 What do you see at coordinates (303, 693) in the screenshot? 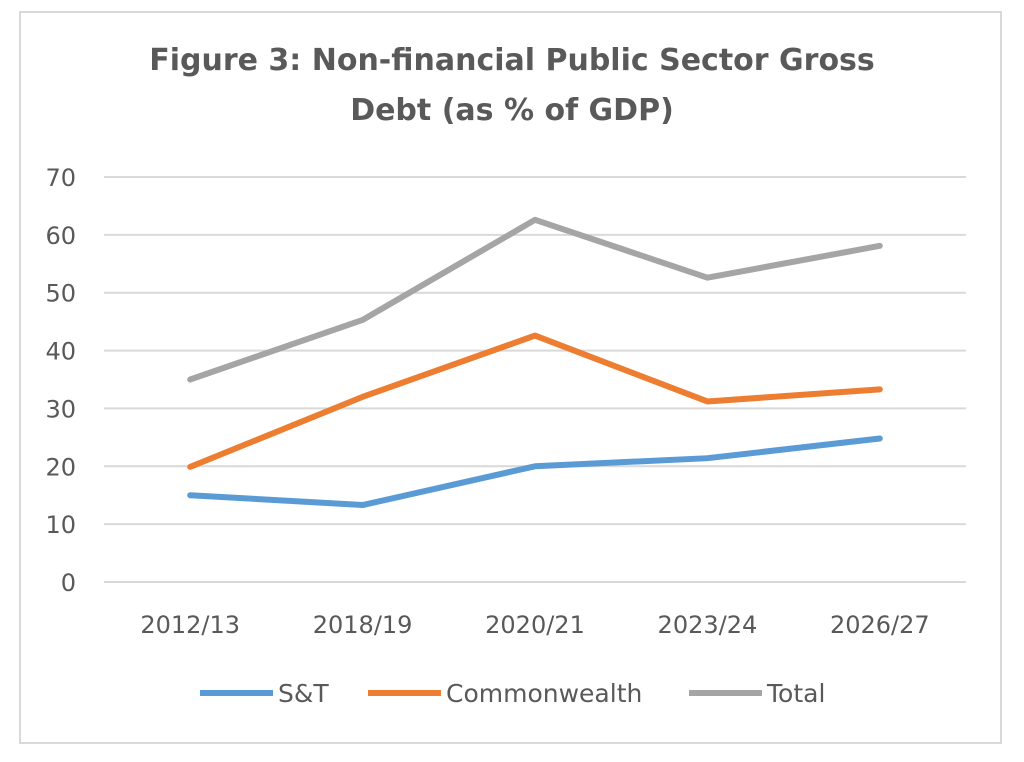
I see `legend-label: S&T` at bounding box center [303, 693].